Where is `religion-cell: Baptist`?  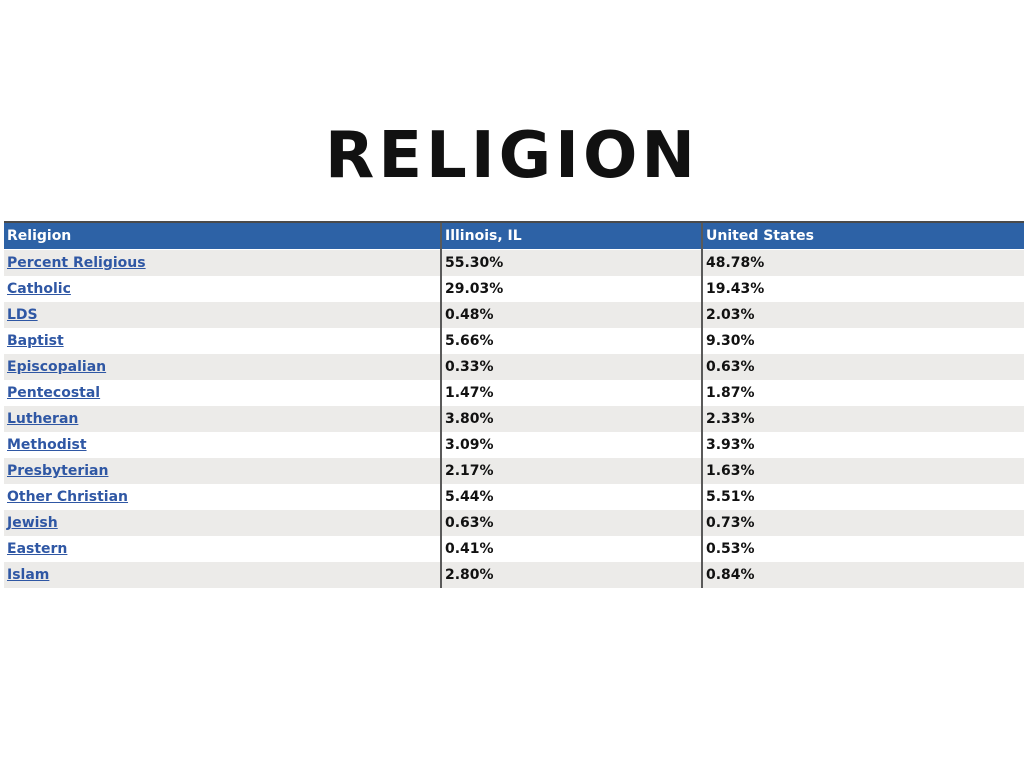
religion-cell: Baptist is located at coordinates (222, 341).